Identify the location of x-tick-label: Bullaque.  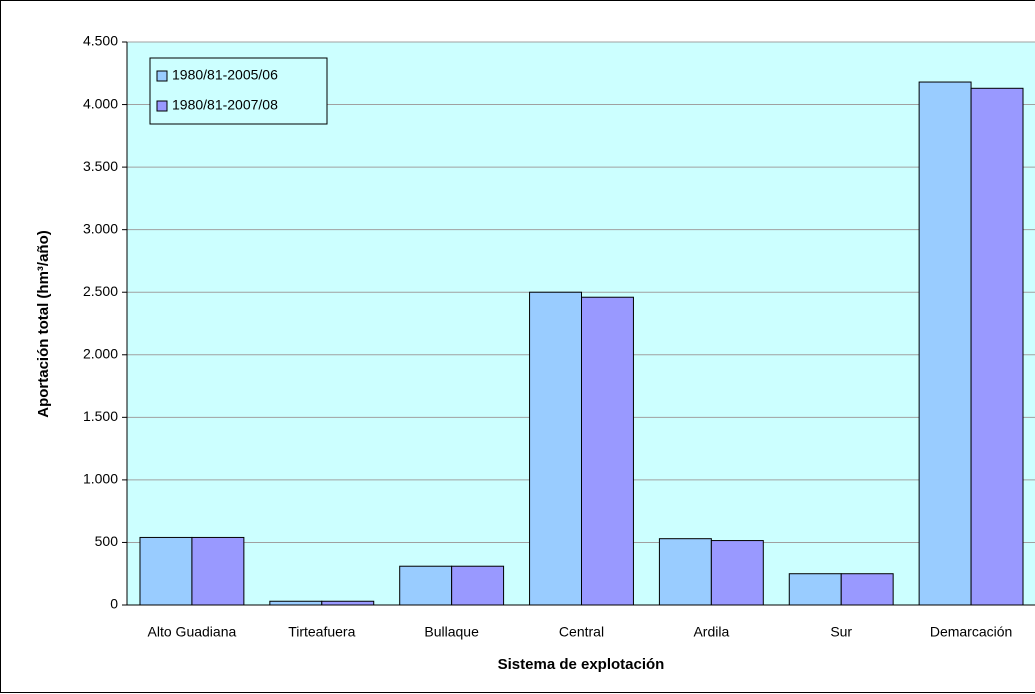
(451, 632).